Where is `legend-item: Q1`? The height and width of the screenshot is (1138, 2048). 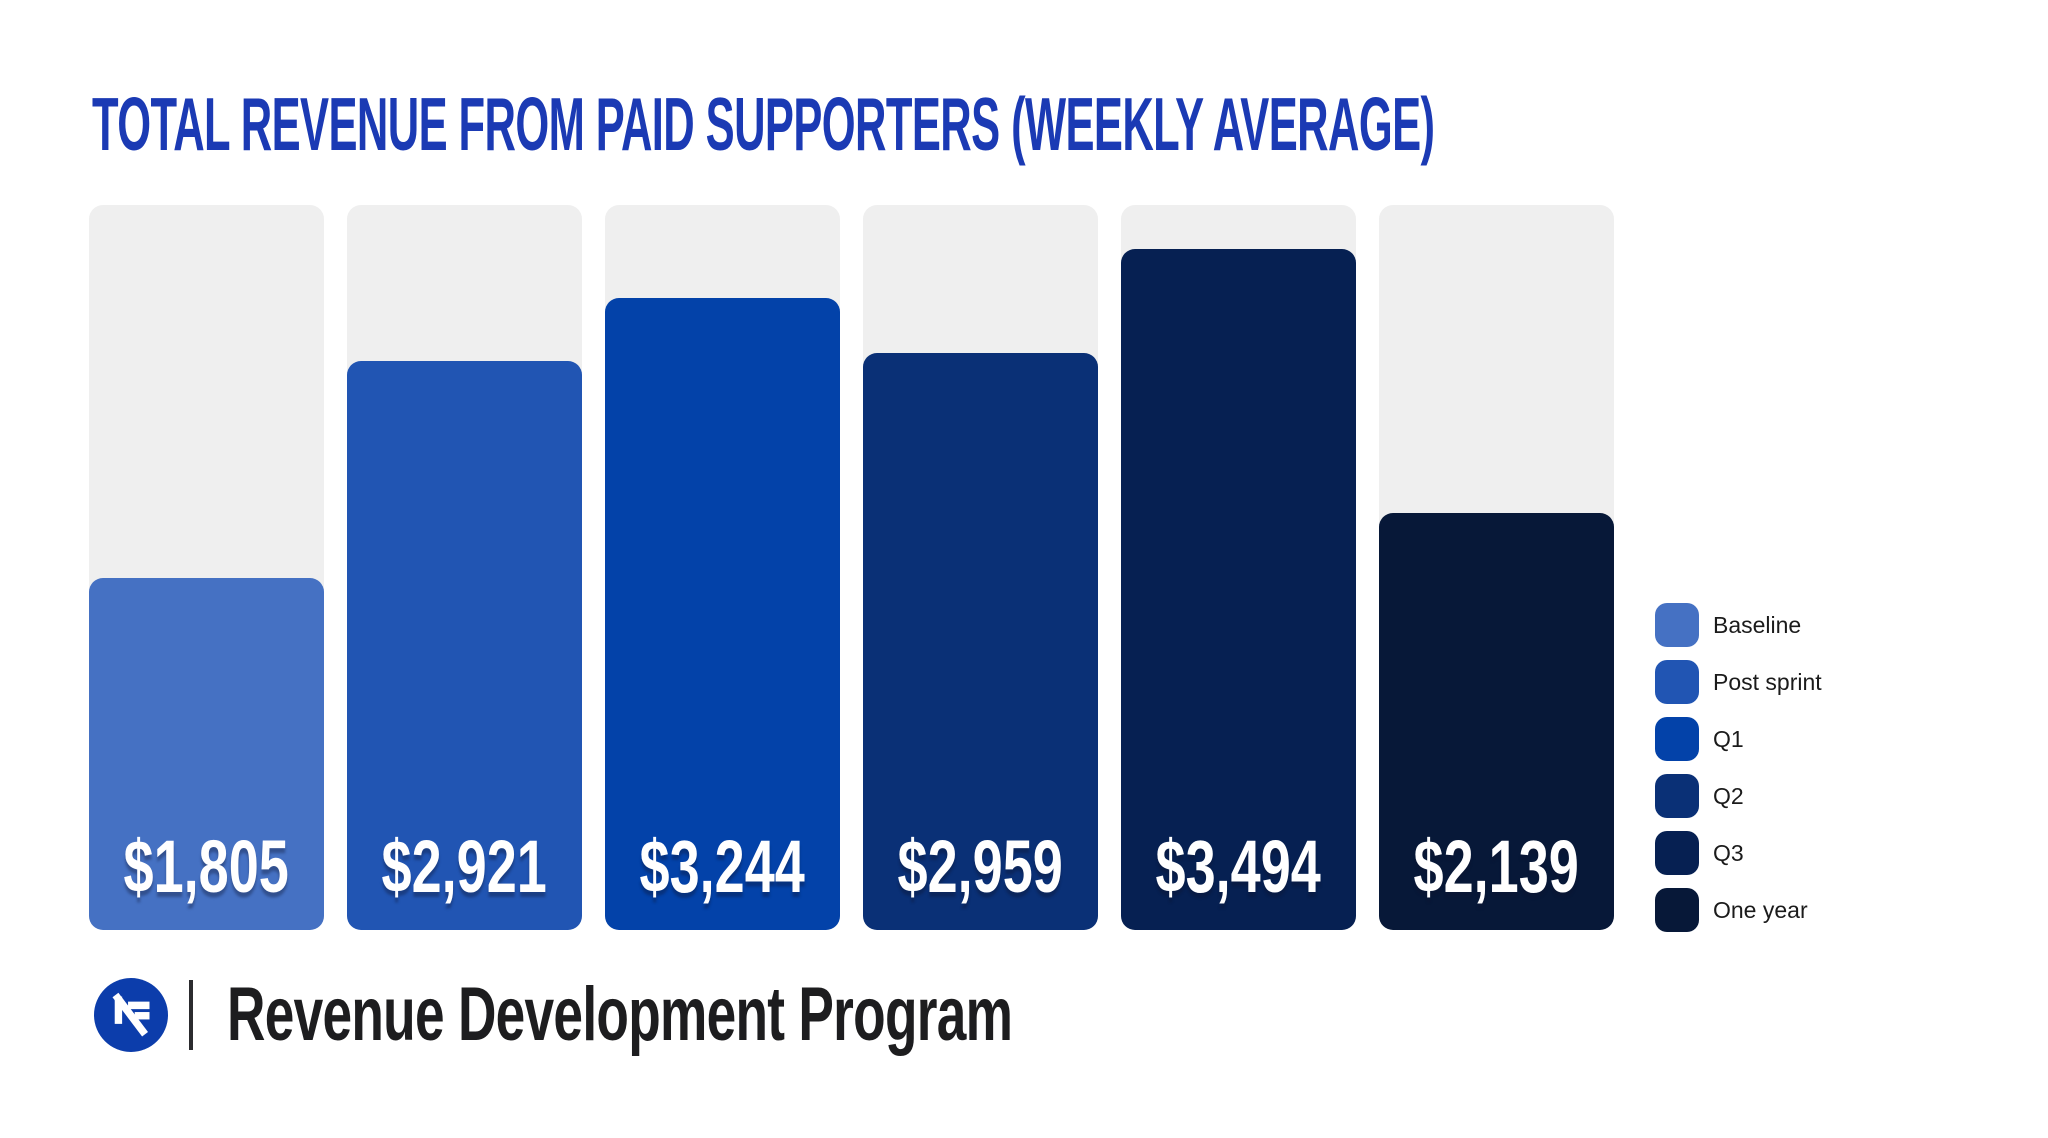 legend-item: Q1 is located at coordinates (1738, 739).